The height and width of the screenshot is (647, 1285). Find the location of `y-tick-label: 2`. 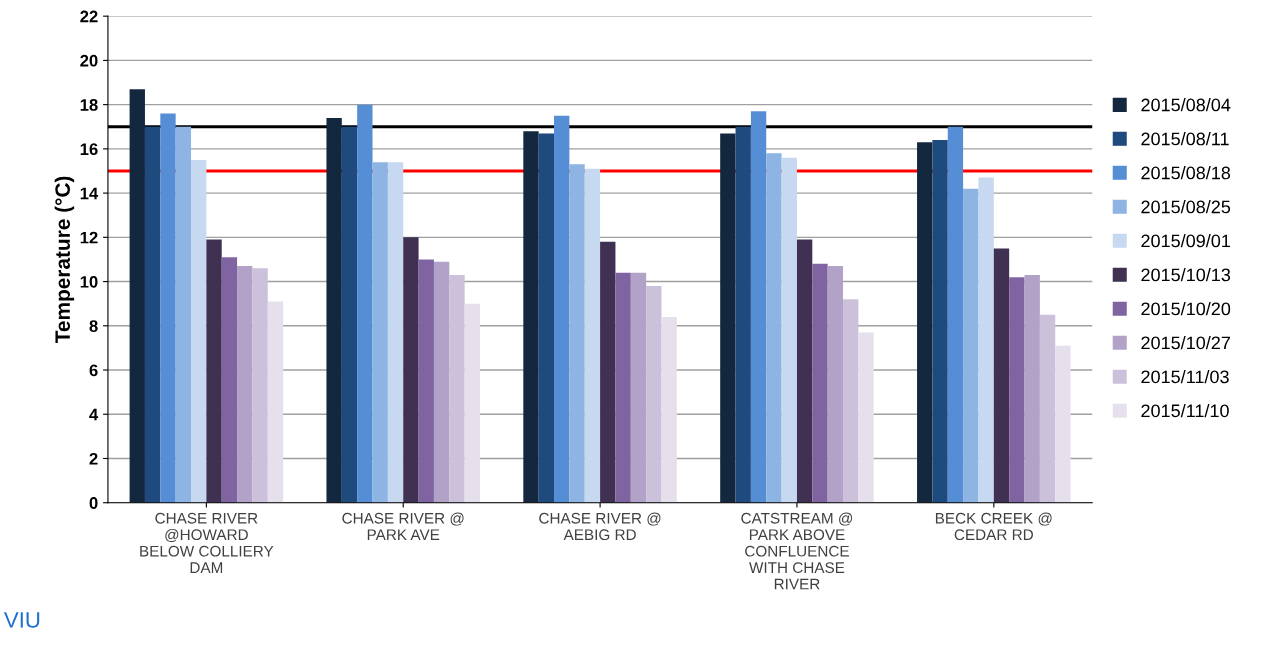

y-tick-label: 2 is located at coordinates (93, 458).